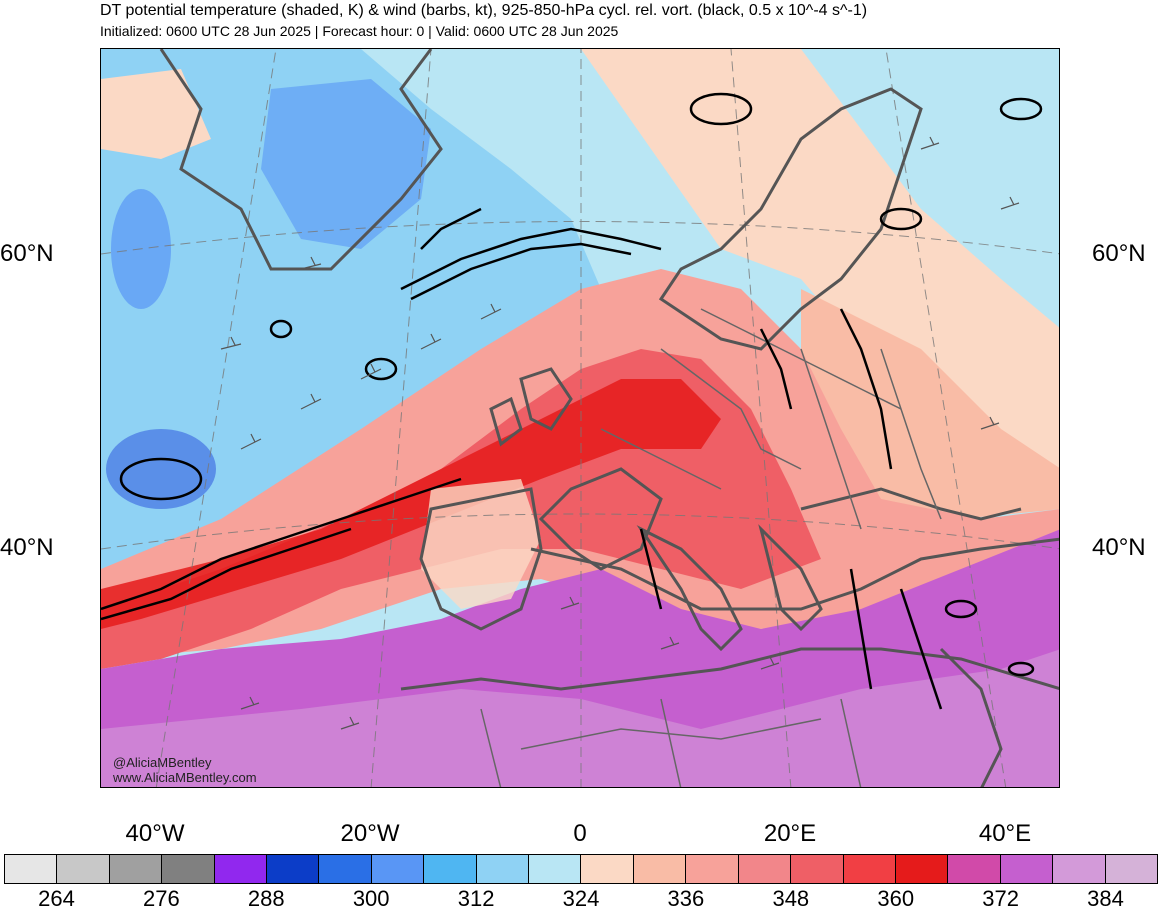  Describe the element at coordinates (790, 833) in the screenshot. I see `lon-label-20e: 20°E` at that location.